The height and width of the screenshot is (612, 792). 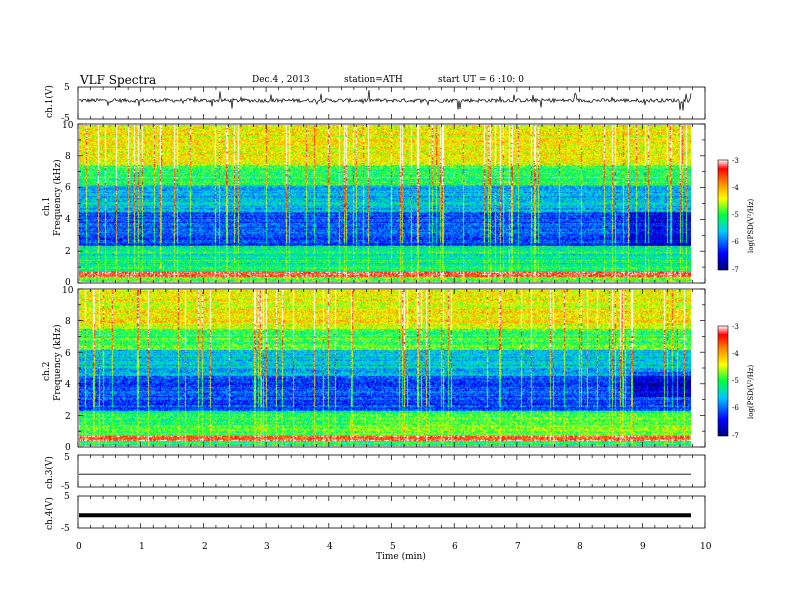 I want to click on ch2-colorbar-ticks: -3 -4 -5 -6 -7, so click(x=735, y=381).